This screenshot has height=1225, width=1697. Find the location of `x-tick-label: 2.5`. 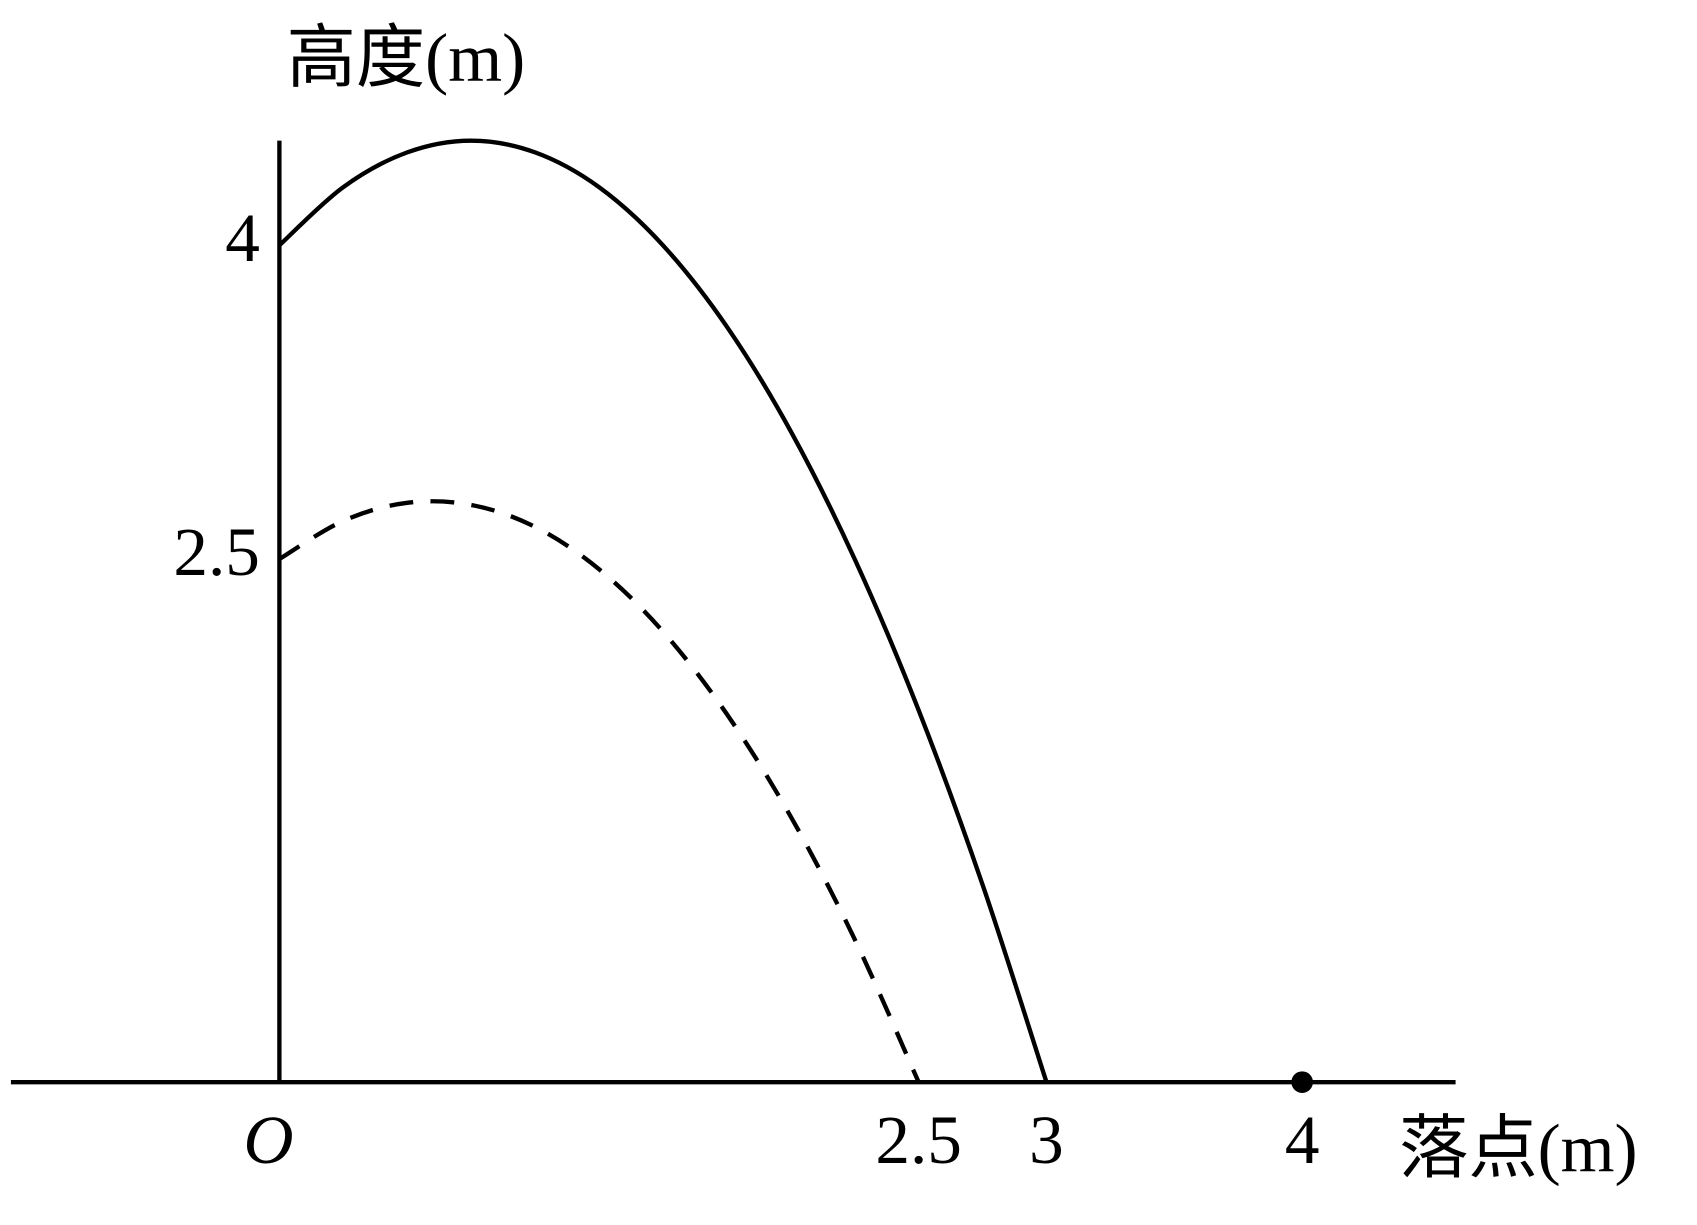

x-tick-label: 2.5 is located at coordinates (918, 1139).